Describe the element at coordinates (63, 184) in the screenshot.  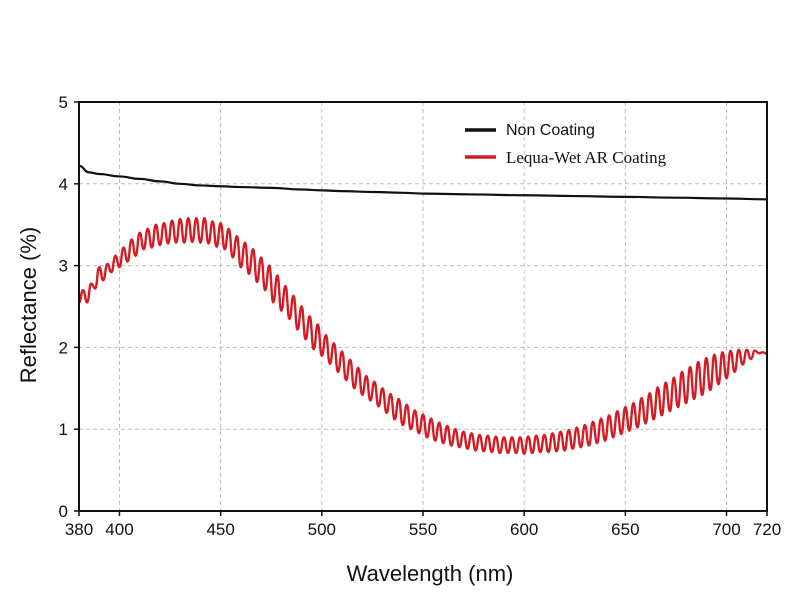
I see `y-tick-label-4: 4` at that location.